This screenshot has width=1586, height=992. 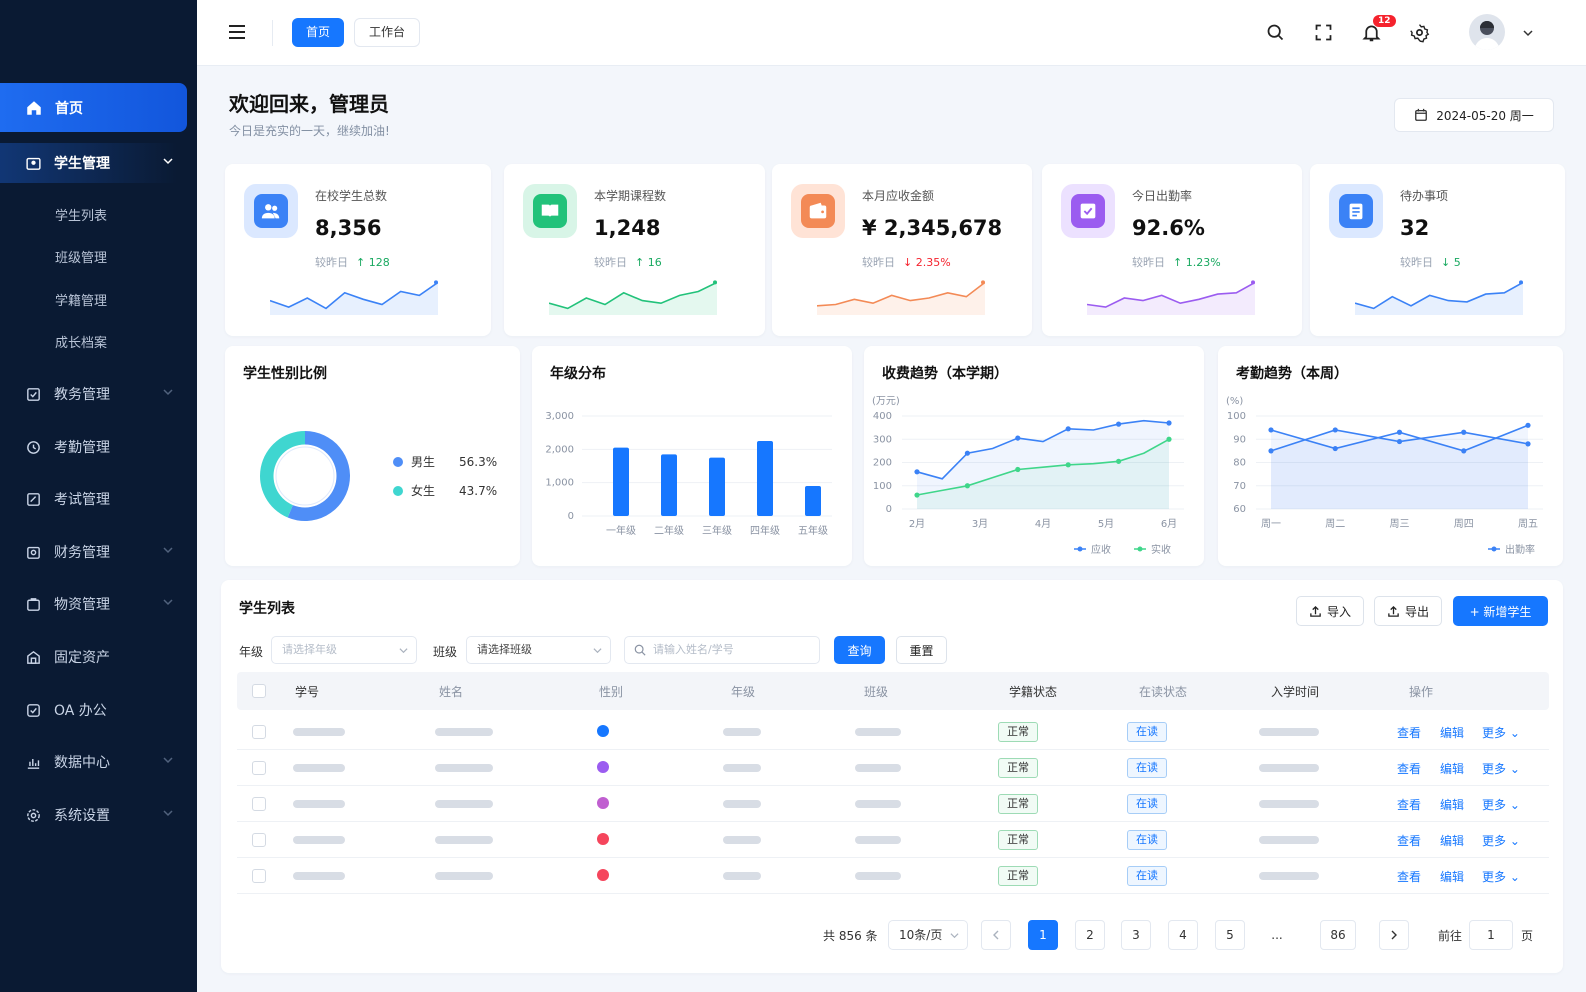 I want to click on column-header: 姓名, so click(x=451, y=692).